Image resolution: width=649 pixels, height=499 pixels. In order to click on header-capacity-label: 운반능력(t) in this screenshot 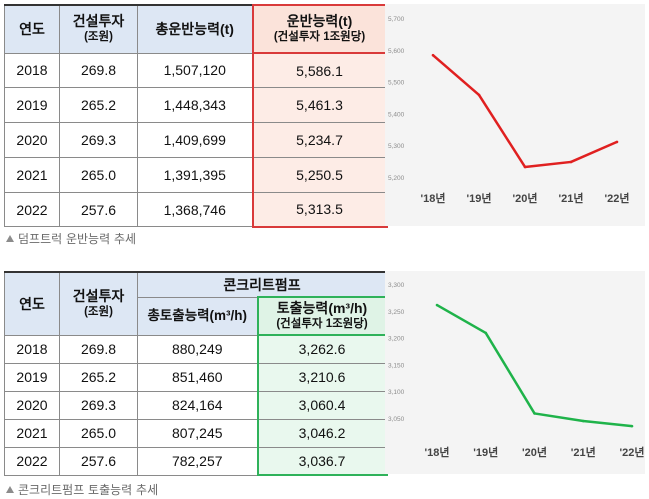, I will do `click(319, 21)`.